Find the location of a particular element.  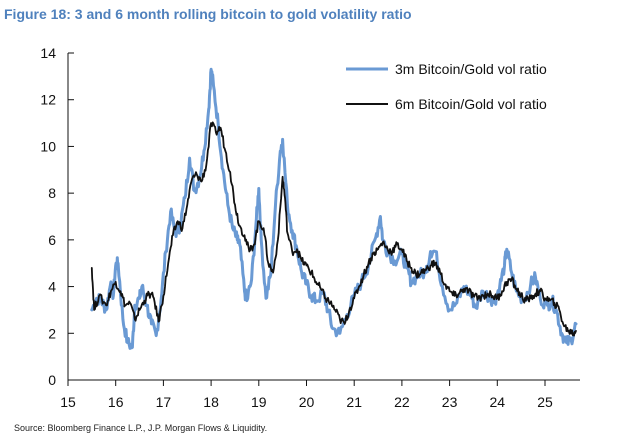

y-tick-label: 0 is located at coordinates (52, 380).